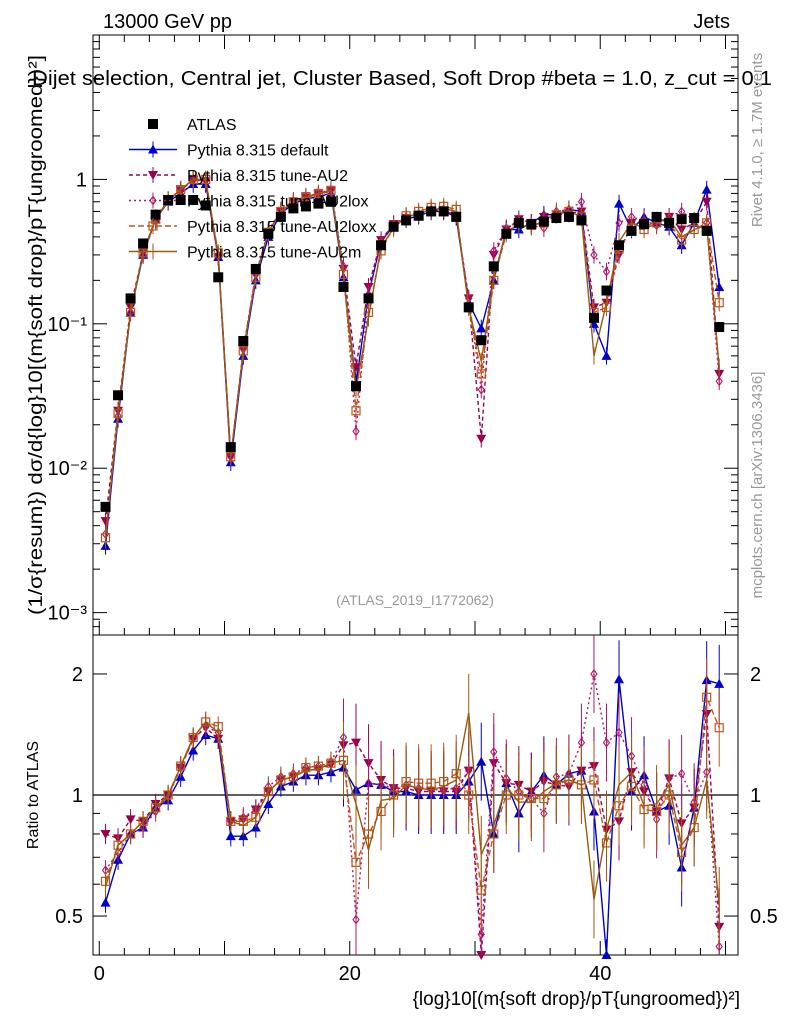 The height and width of the screenshot is (1024, 786). I want to click on y-tick-label-ratio-right: 1, so click(755, 796).